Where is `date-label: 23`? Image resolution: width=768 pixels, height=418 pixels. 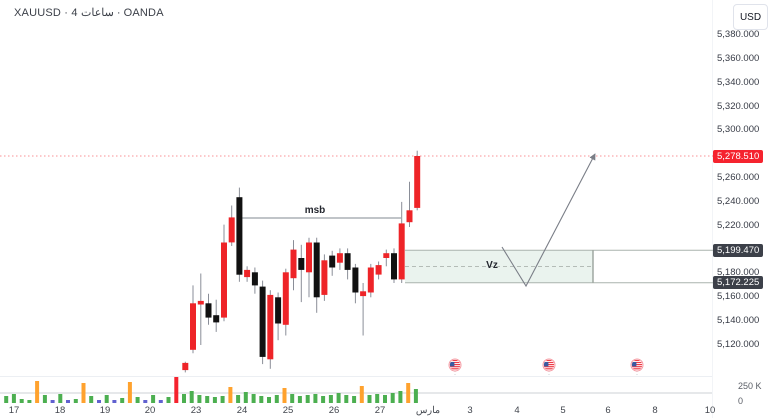 date-label: 23 is located at coordinates (196, 410).